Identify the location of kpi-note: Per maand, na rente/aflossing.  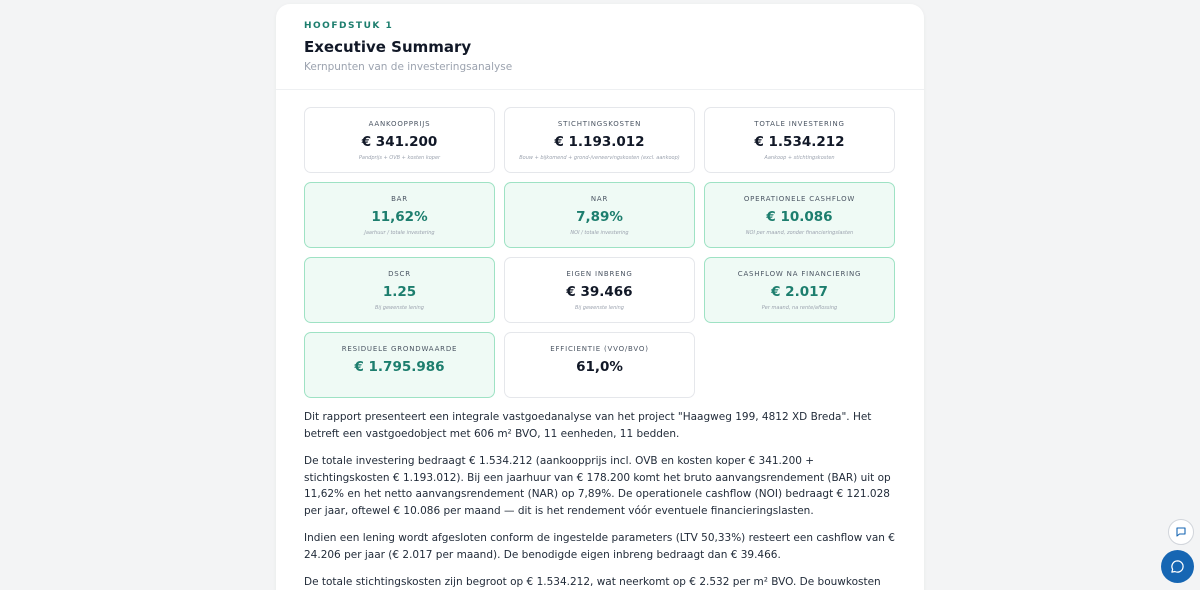
(799, 308).